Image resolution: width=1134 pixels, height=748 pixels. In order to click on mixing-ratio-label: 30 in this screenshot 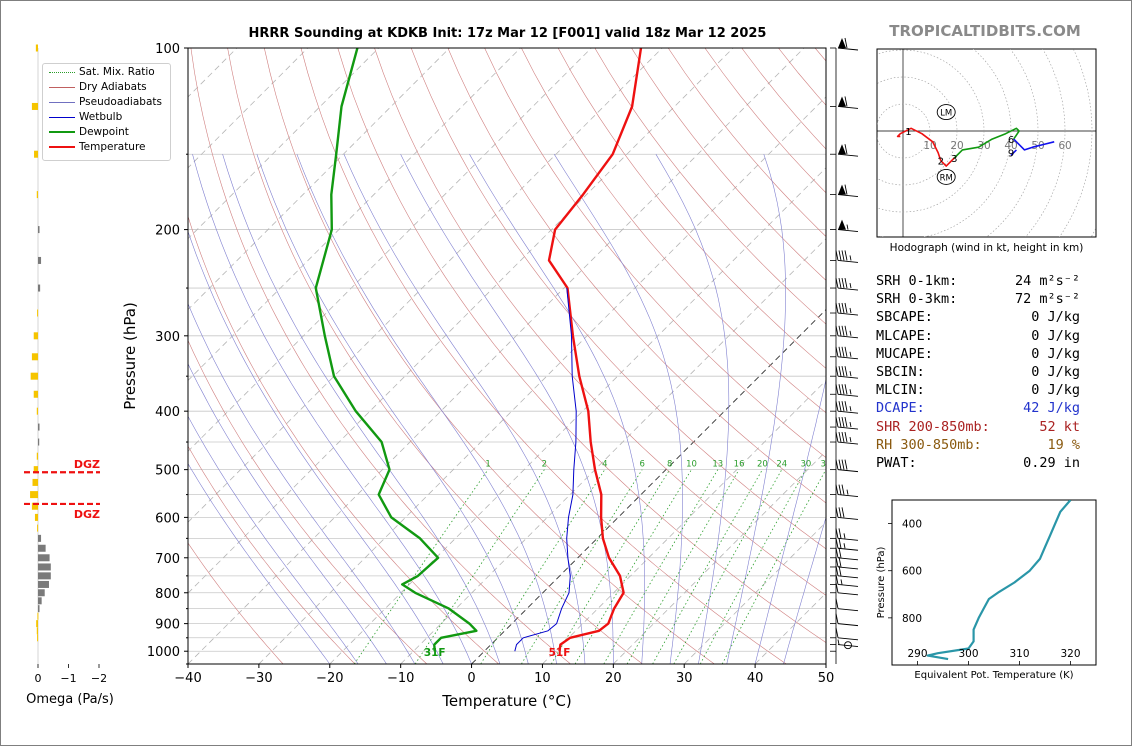, I will do `click(805, 465)`.